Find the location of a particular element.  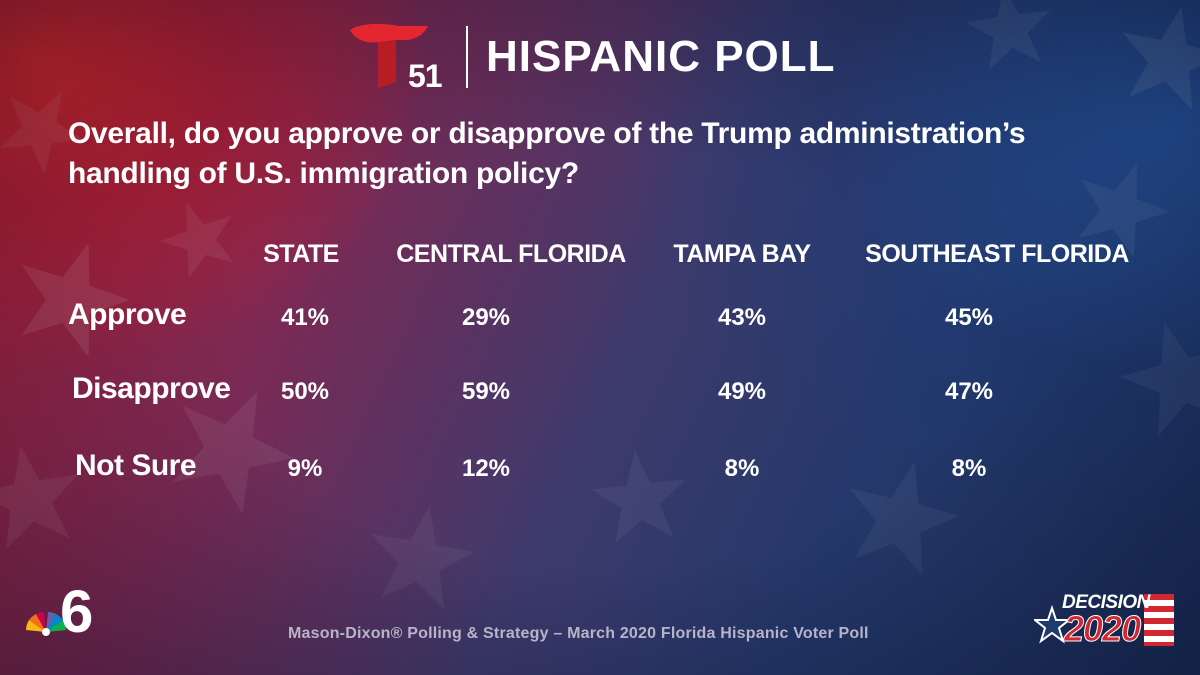

table-cell-approve-central-florida: 29% is located at coordinates (486, 317).